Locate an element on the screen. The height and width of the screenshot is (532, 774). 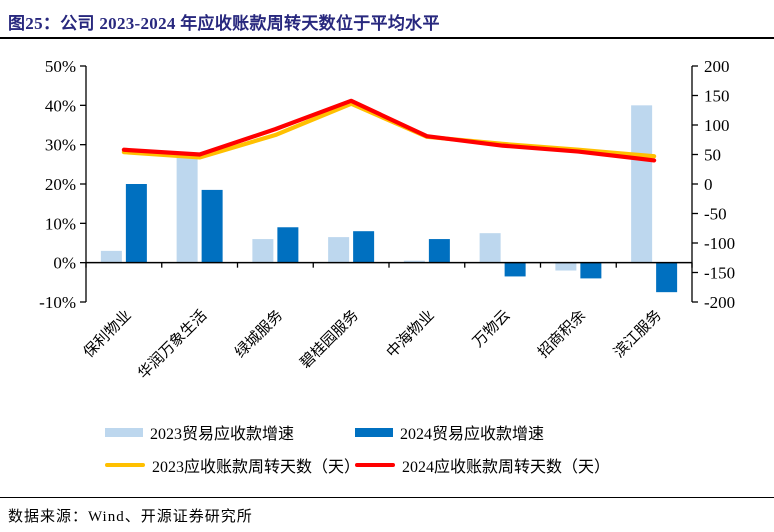
line-series is located at coordinates (389, 130).